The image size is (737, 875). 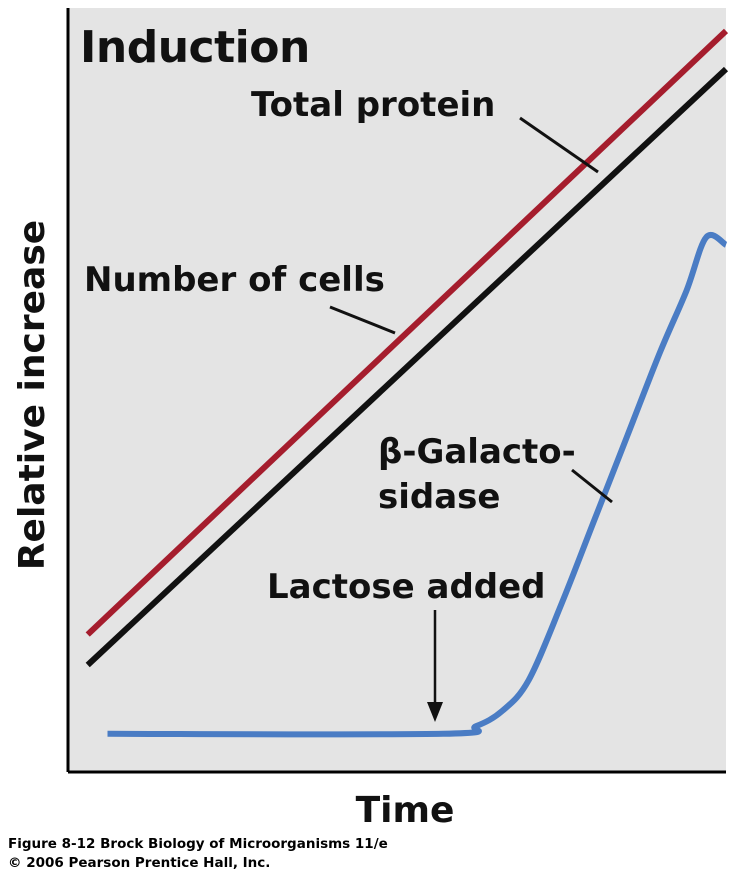 I want to click on galactosidase-label-line2: sidase, so click(x=439, y=497).